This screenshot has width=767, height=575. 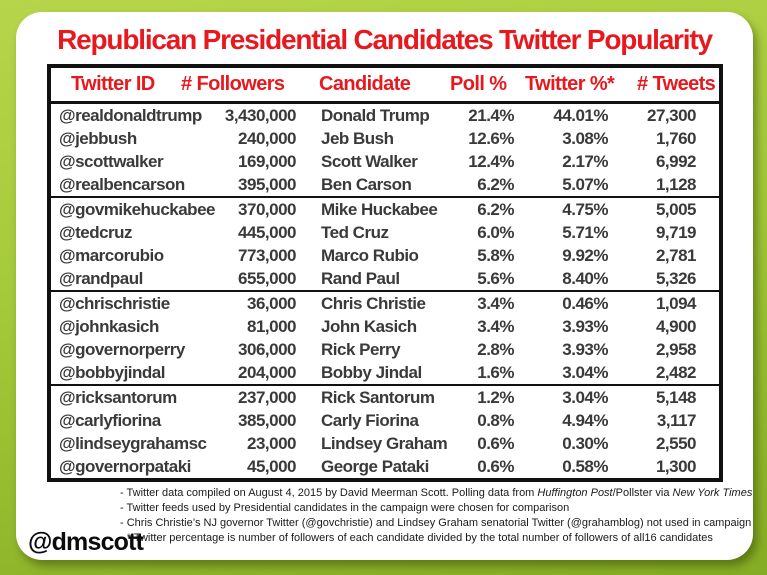 What do you see at coordinates (267, 184) in the screenshot?
I see `cell-followers: 395,000` at bounding box center [267, 184].